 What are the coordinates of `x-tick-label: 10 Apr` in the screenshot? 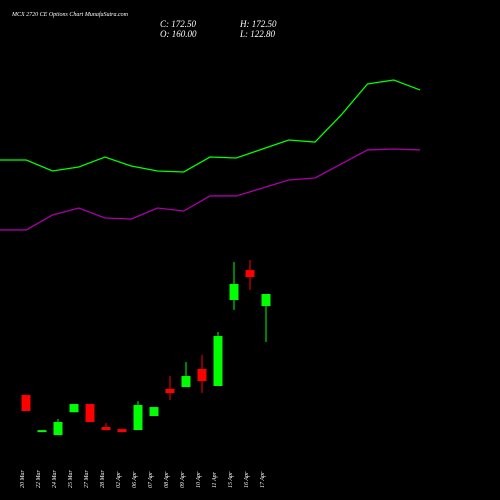 It's located at (199, 479).